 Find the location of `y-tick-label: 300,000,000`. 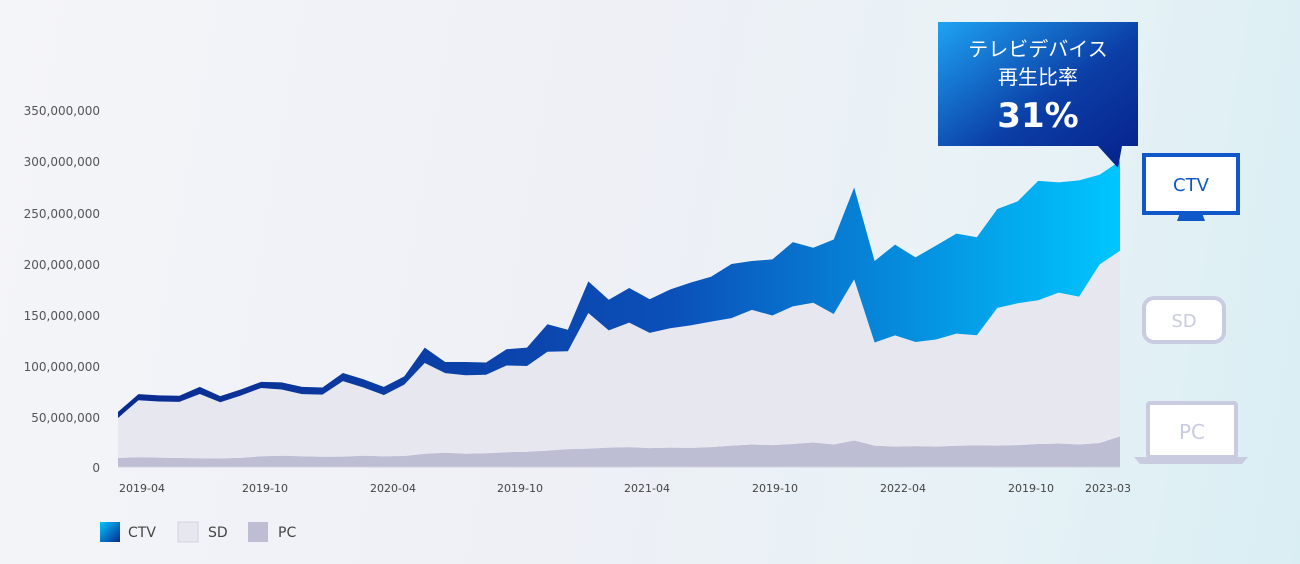

y-tick-label: 300,000,000 is located at coordinates (62, 162).